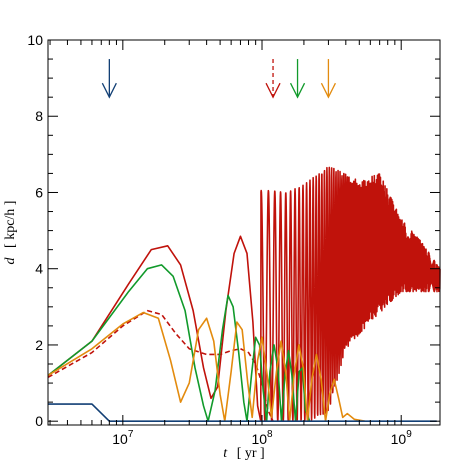  What do you see at coordinates (251, 453) in the screenshot?
I see `x-axis-unit: [ yr ]` at bounding box center [251, 453].